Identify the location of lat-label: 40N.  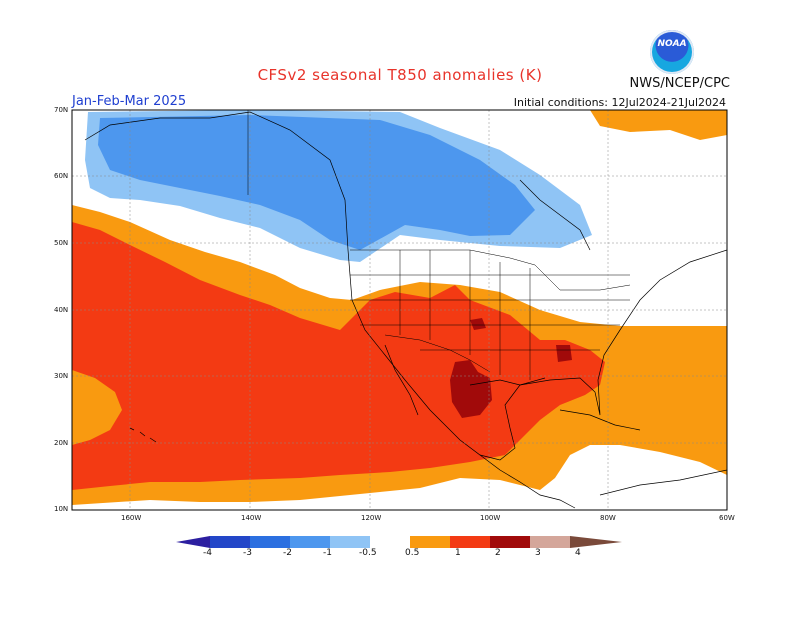
(61, 310).